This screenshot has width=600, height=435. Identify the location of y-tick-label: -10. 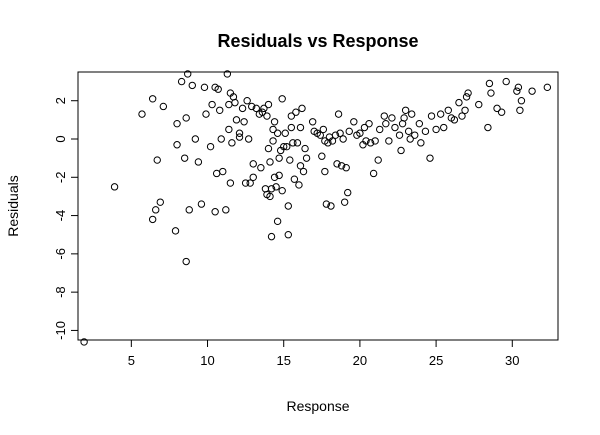
(60, 330).